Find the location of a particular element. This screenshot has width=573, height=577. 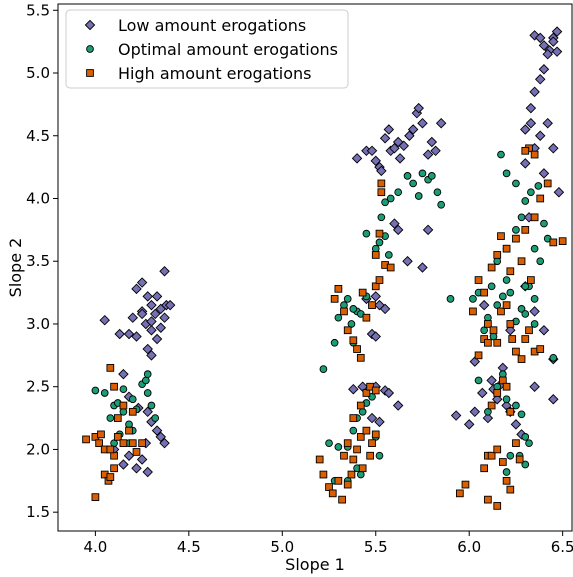

y-tick-label: 2.0 is located at coordinates (38, 449).